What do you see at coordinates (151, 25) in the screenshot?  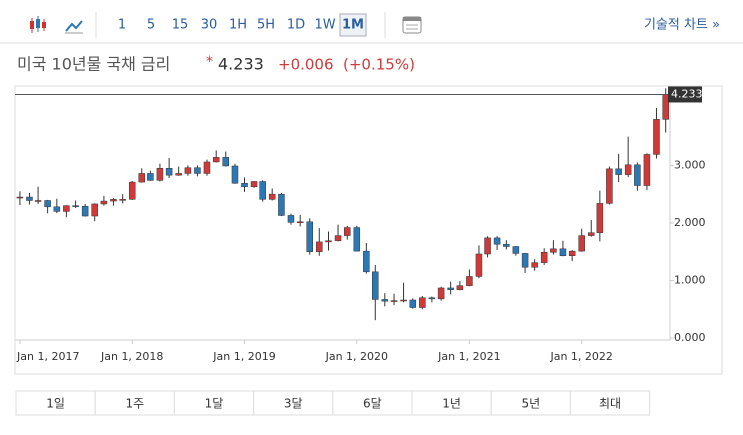 I see `interval-button: 5` at bounding box center [151, 25].